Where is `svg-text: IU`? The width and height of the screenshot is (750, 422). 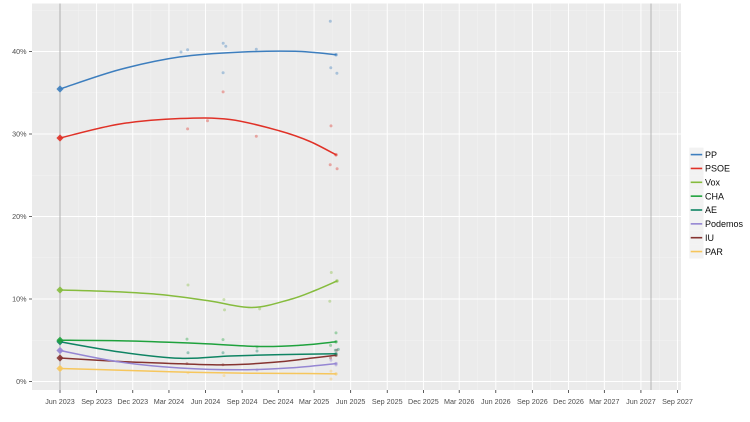
svg-text: IU is located at coordinates (709, 238).